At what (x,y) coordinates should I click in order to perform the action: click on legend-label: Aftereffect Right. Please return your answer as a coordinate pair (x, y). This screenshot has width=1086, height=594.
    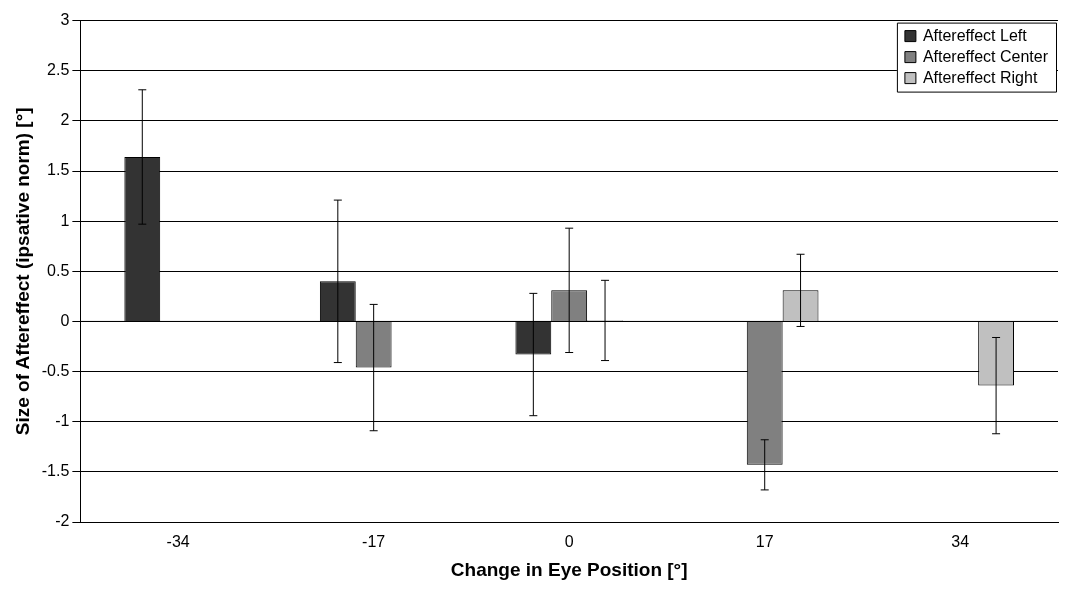
    Looking at the image, I should click on (980, 78).